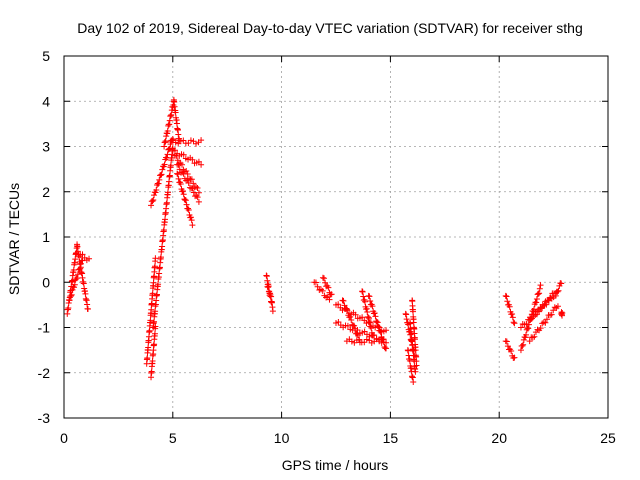  What do you see at coordinates (351, 321) in the screenshot?
I see `series-arc5-f` at bounding box center [351, 321].